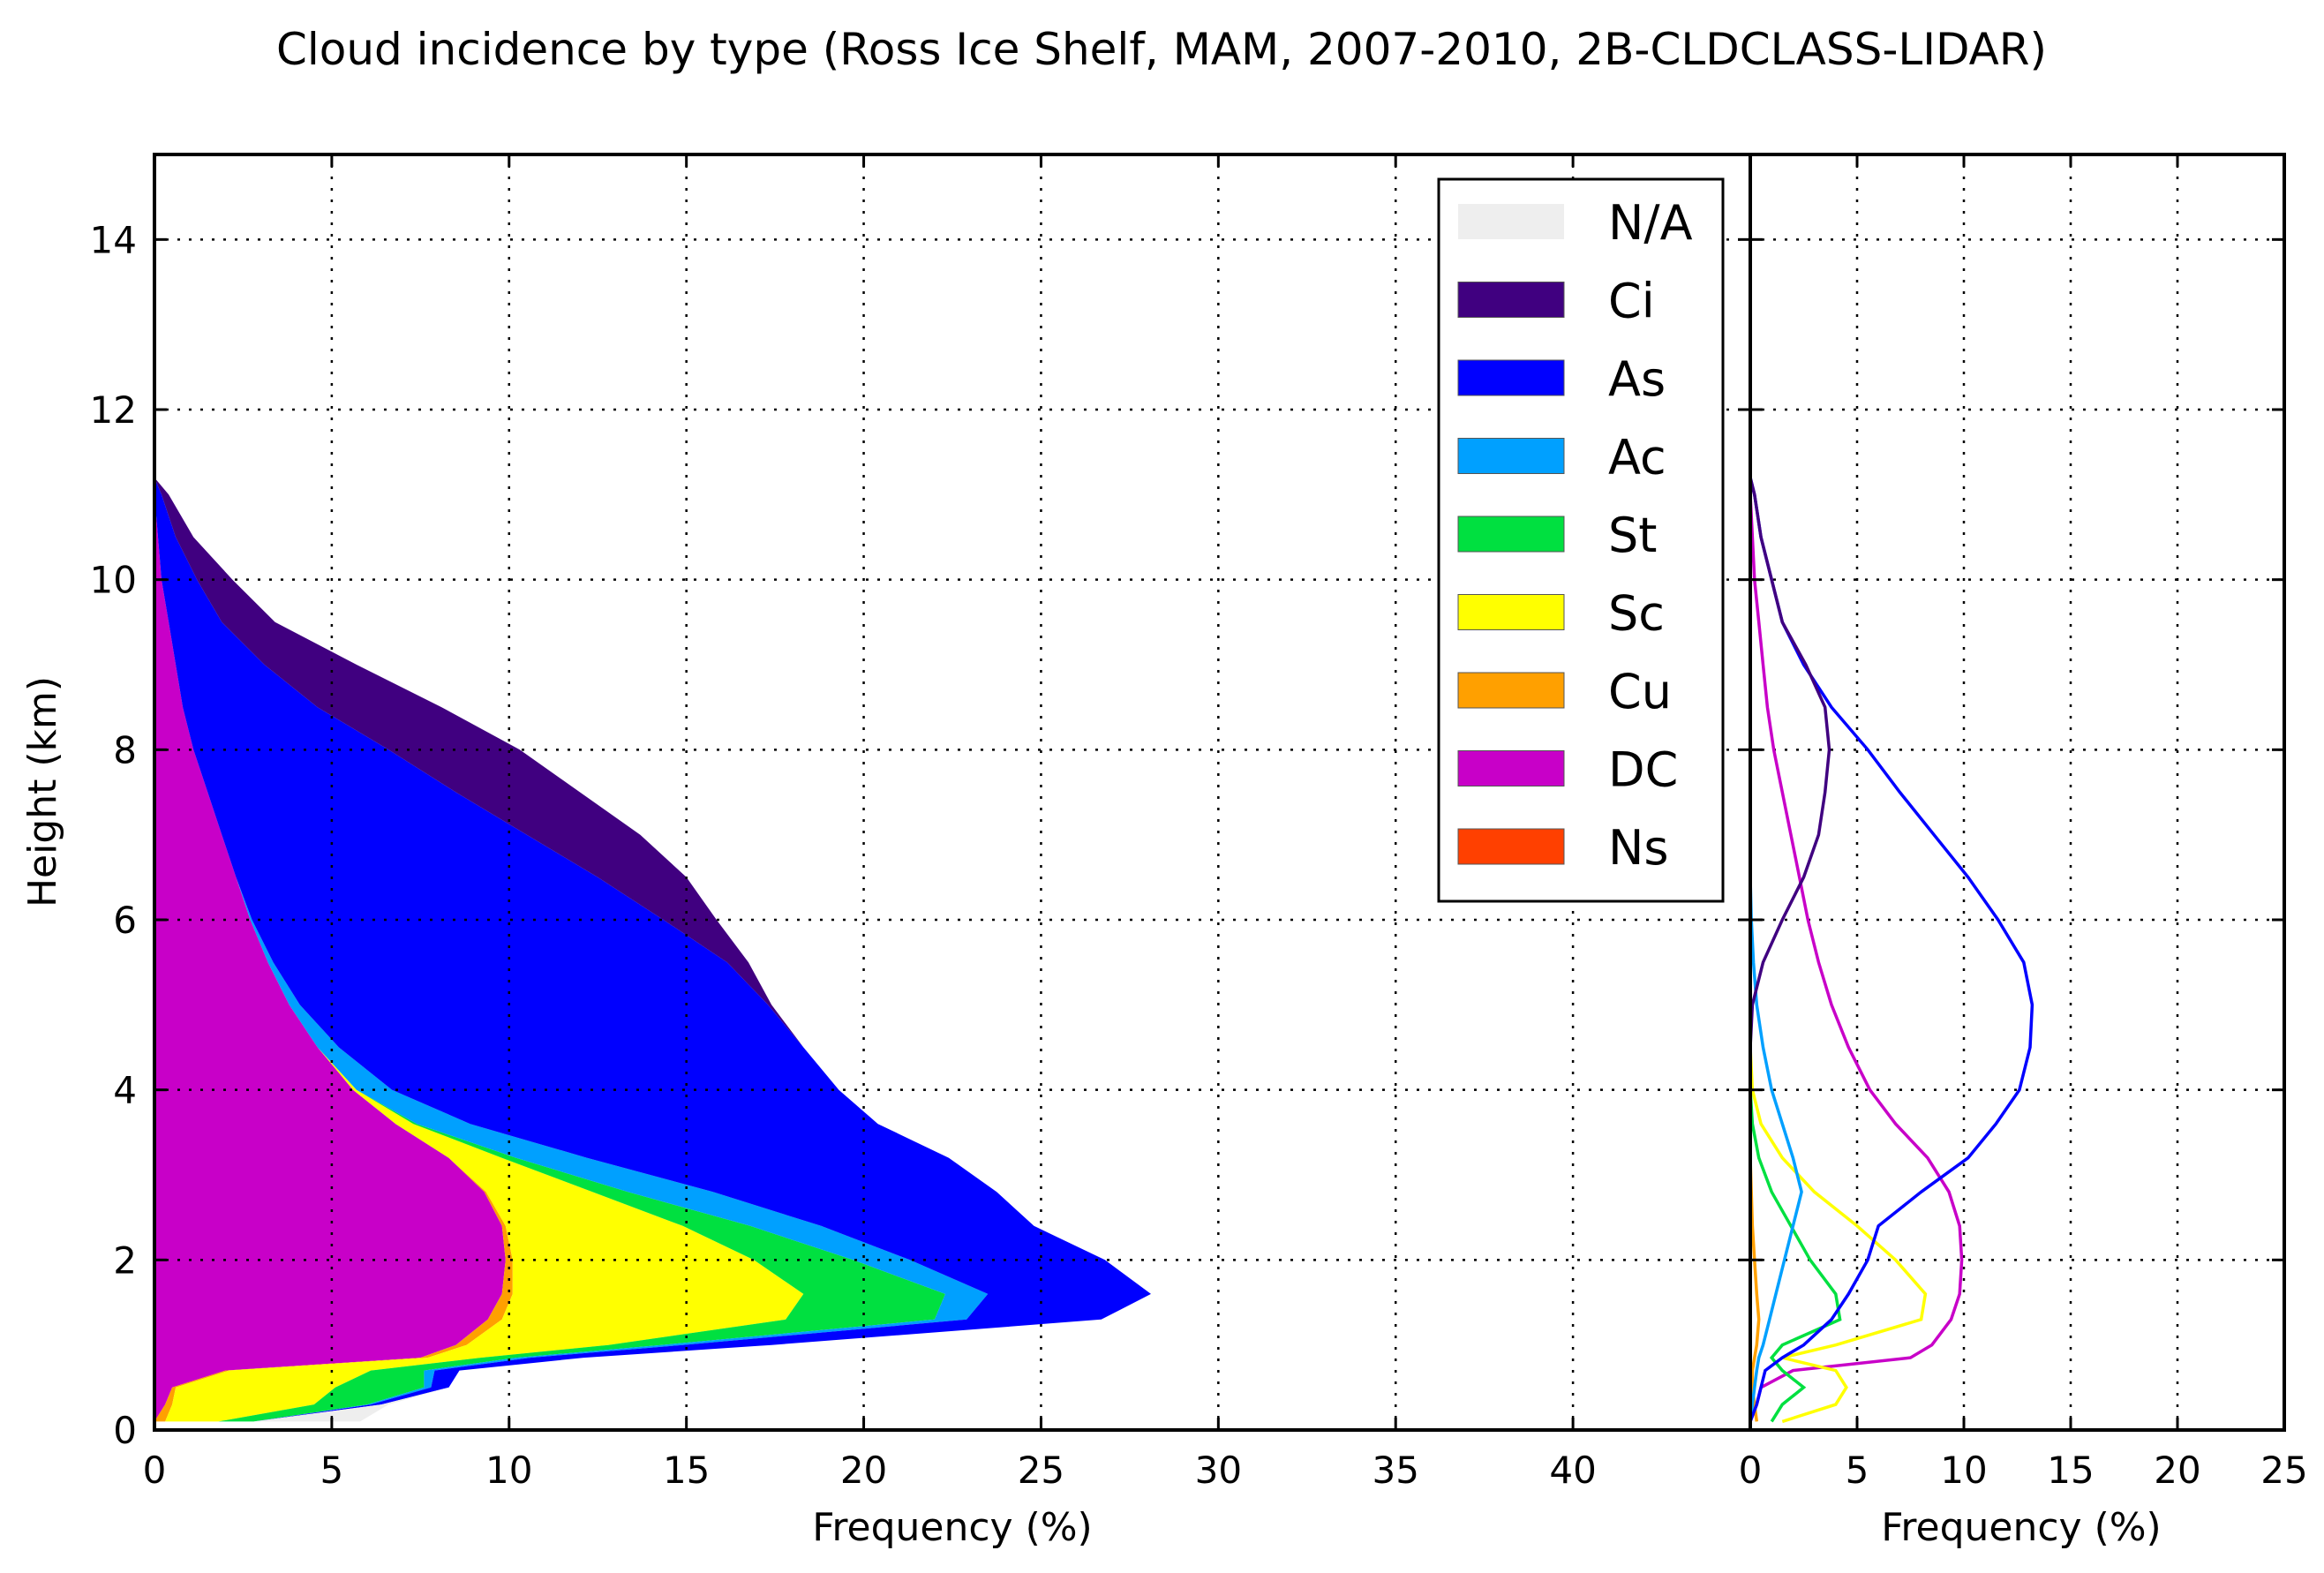  I want to click on profile-line-dc, so click(1856, 951).